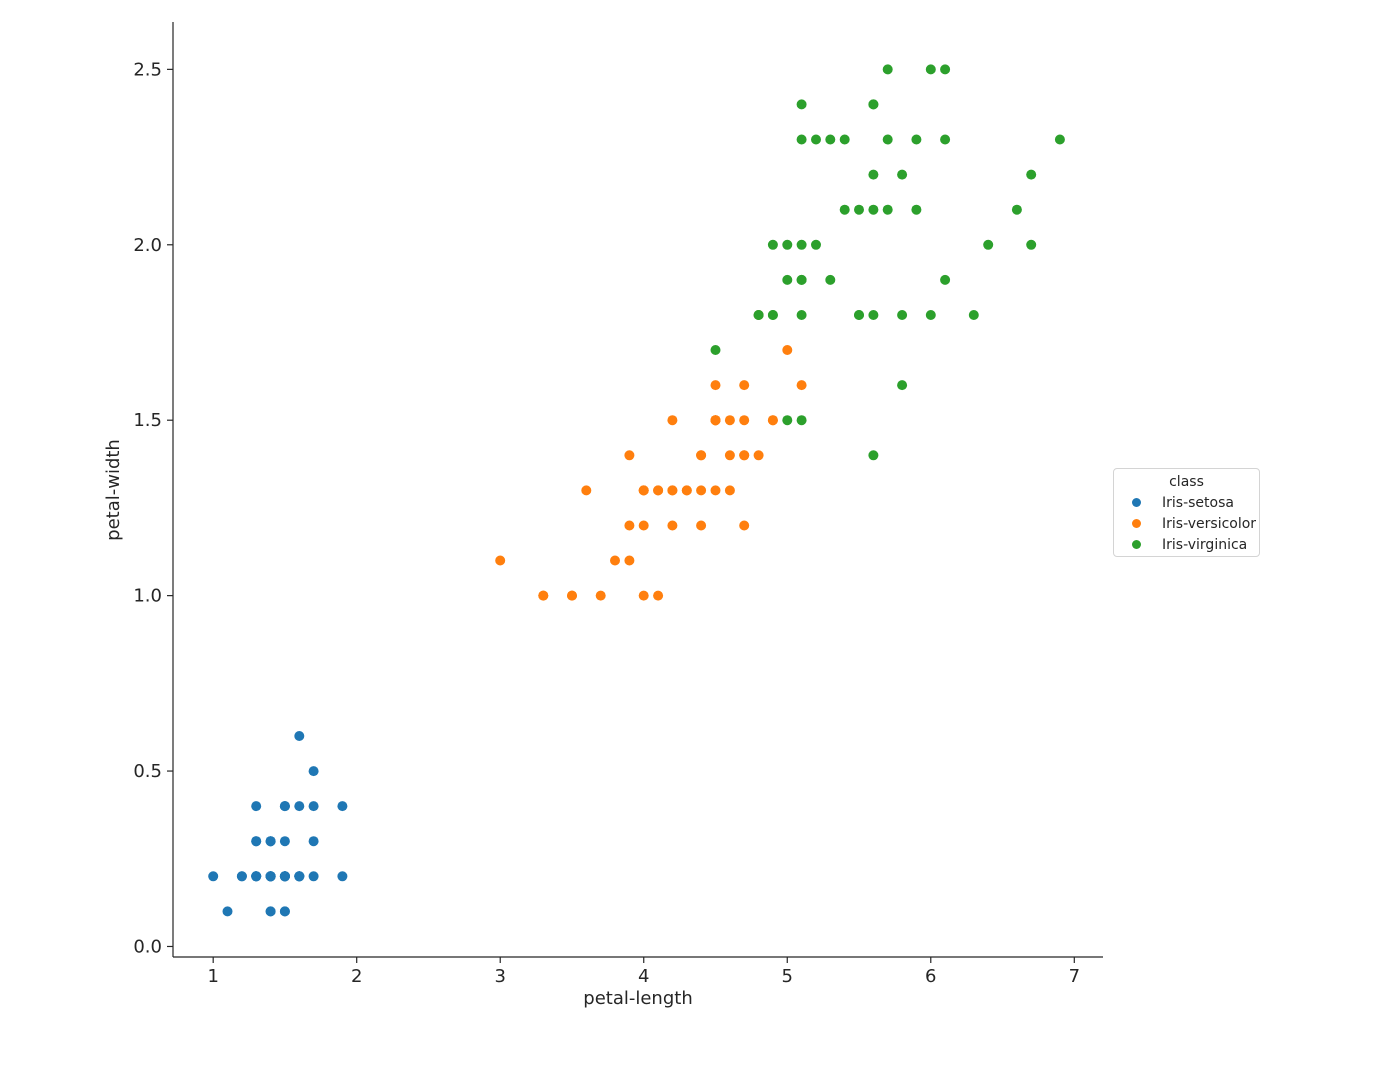 Image resolution: width=1388 pixels, height=1084 pixels. I want to click on legend-item: Iris-setosa, so click(1186, 502).